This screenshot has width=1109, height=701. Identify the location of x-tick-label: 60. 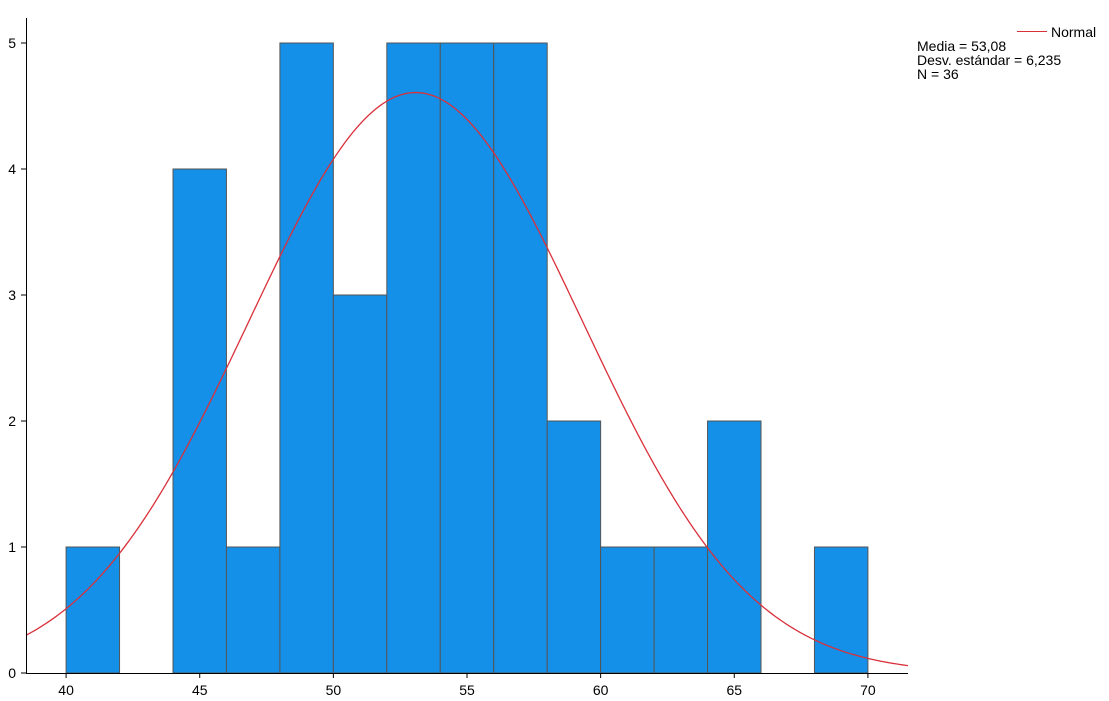
(601, 690).